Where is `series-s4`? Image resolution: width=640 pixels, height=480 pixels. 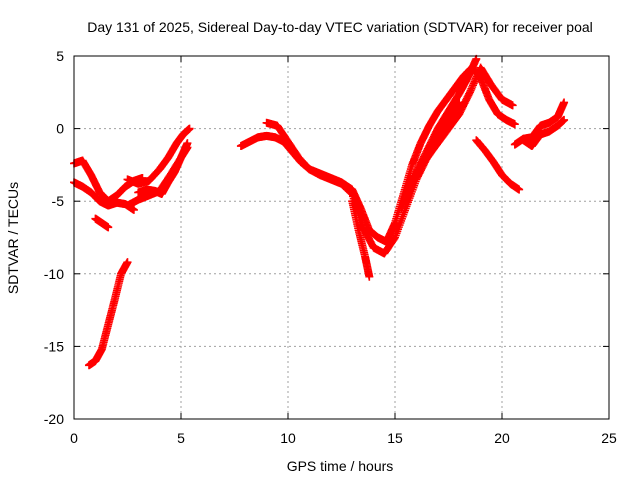 series-s4 is located at coordinates (108, 314).